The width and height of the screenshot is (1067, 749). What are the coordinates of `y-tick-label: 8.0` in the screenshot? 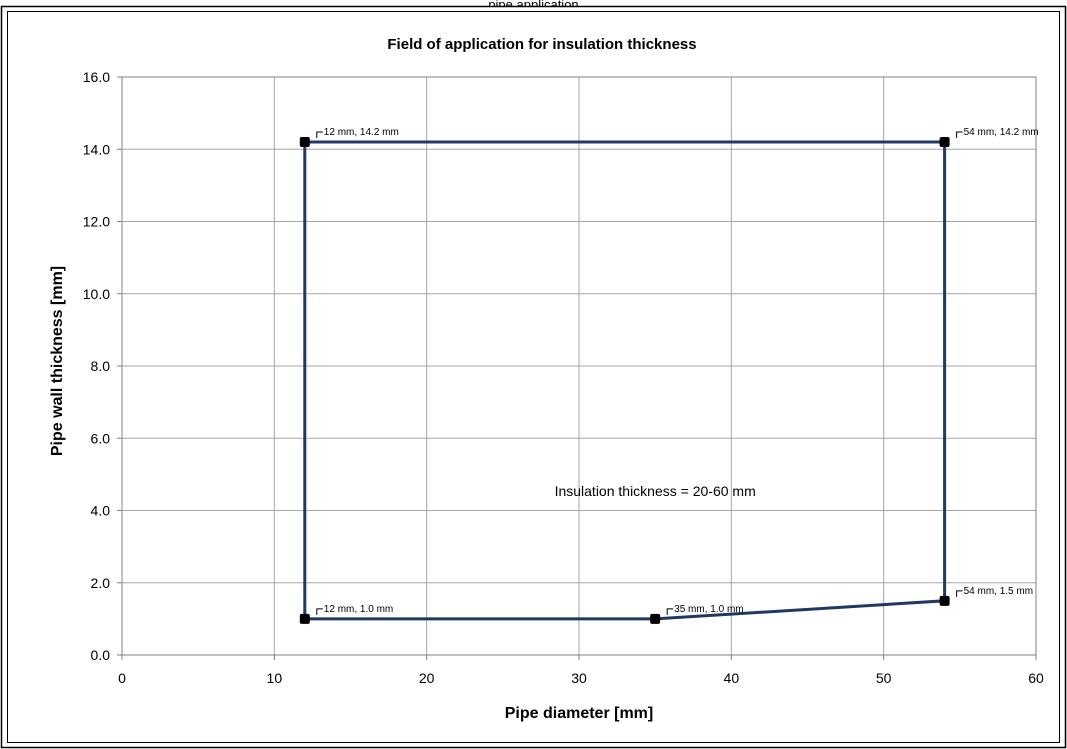 It's located at (101, 366).